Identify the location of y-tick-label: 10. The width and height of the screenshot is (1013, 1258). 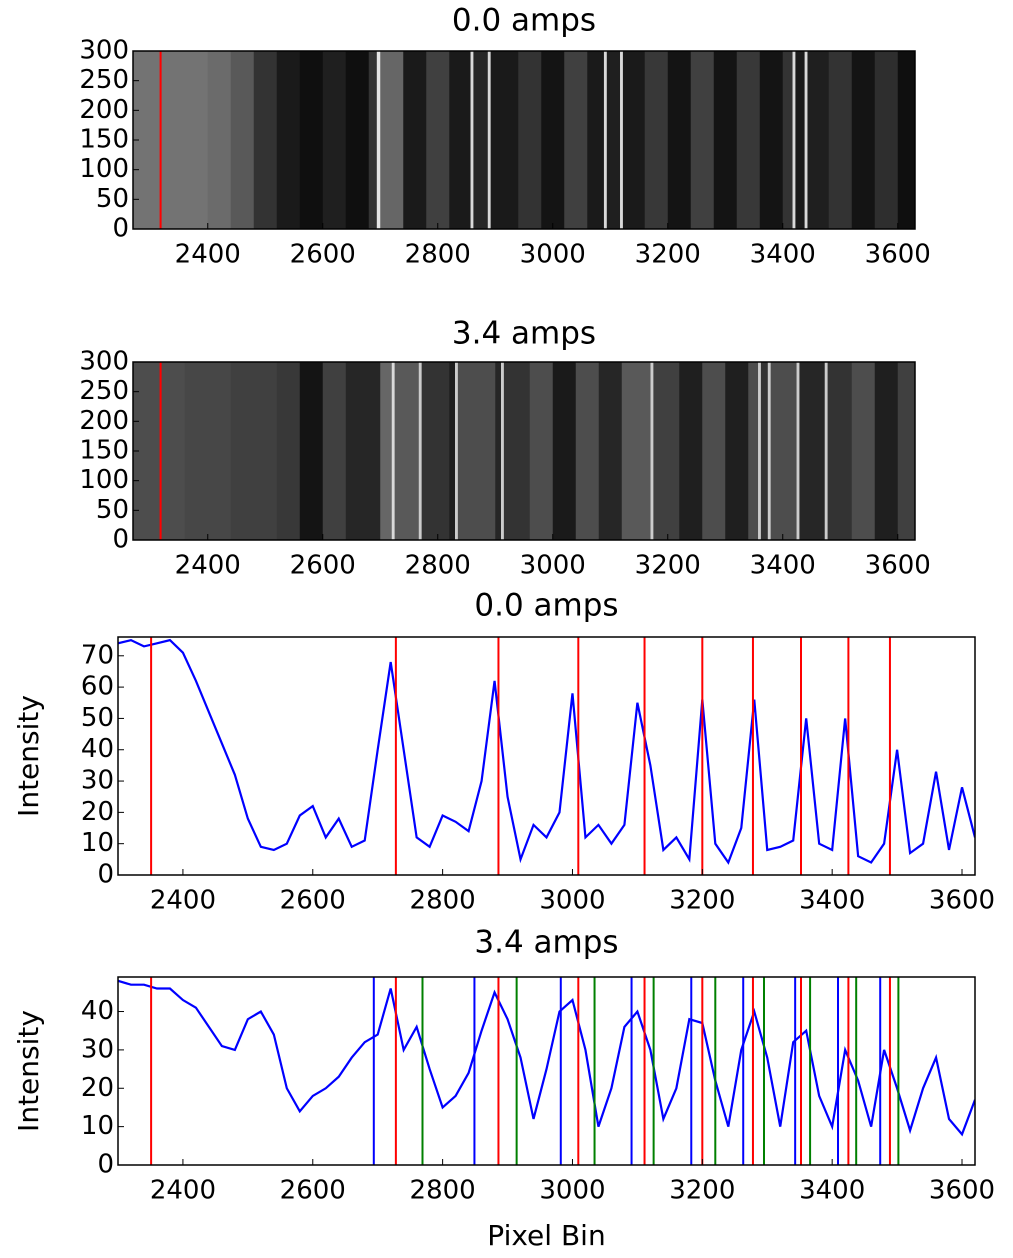
(97, 843).